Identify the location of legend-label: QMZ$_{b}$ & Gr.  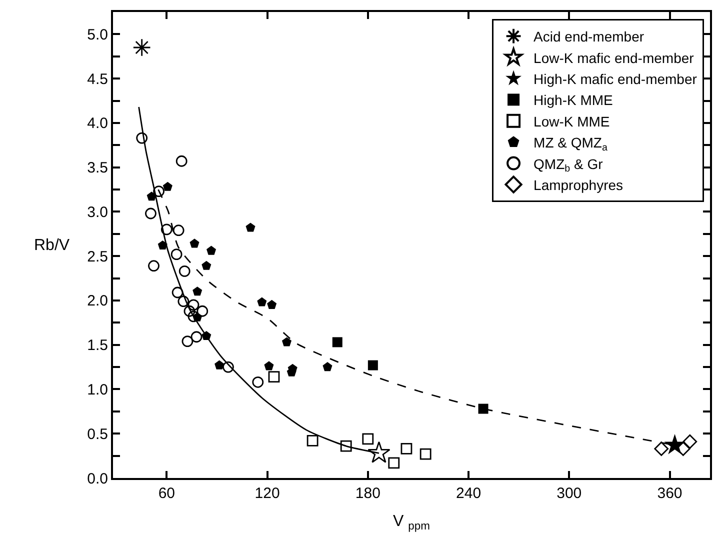
(569, 165).